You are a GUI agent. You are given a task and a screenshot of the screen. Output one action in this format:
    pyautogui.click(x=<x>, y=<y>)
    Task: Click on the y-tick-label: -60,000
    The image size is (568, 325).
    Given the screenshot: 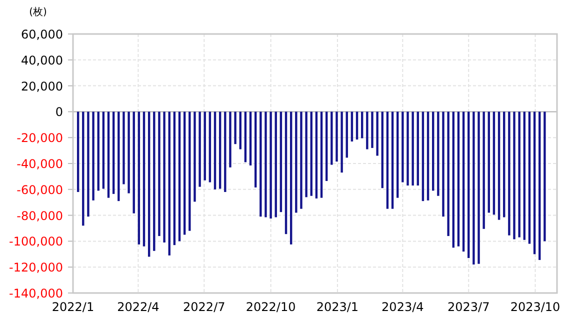 What is the action you would take?
    pyautogui.click(x=39, y=189)
    